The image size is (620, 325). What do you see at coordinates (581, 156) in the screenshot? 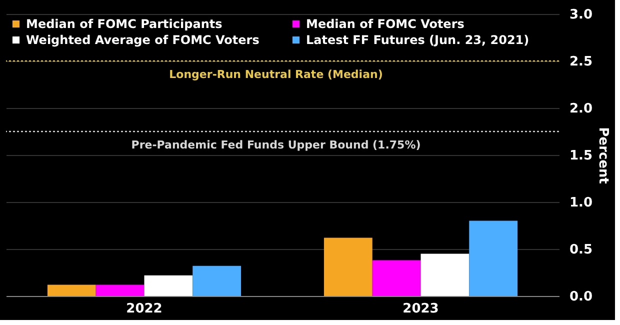
I see `y-tick-label: 1.5` at bounding box center [581, 156].